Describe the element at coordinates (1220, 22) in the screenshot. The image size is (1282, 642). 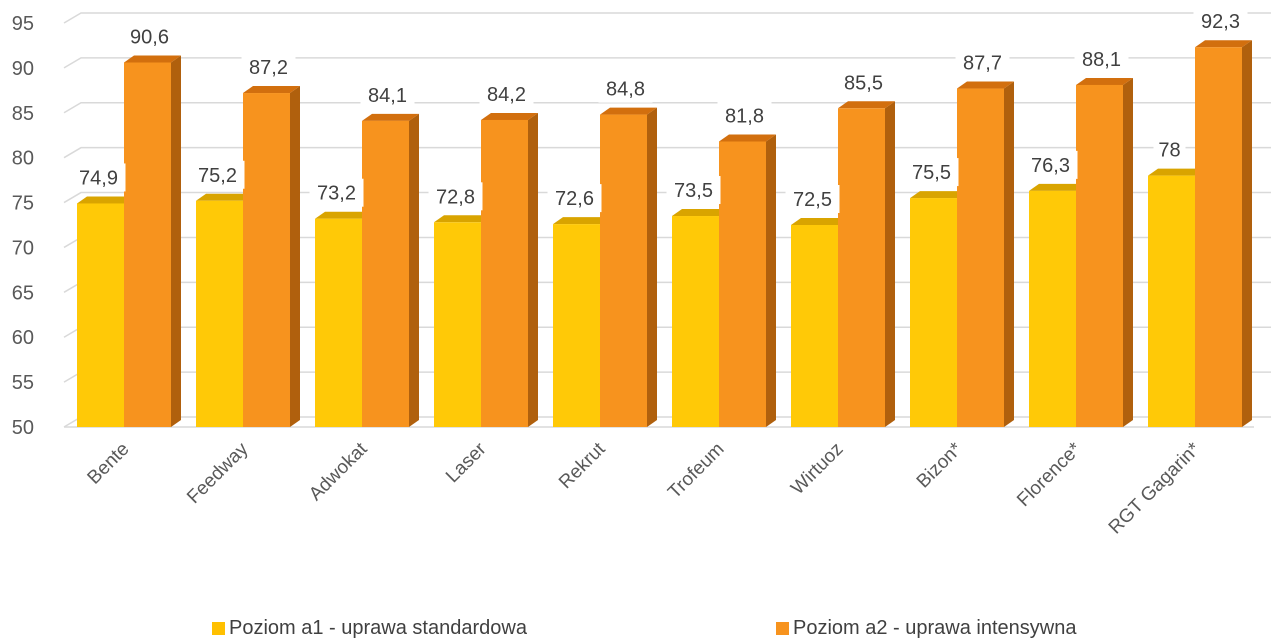
I see `data-label: 92,3` at that location.